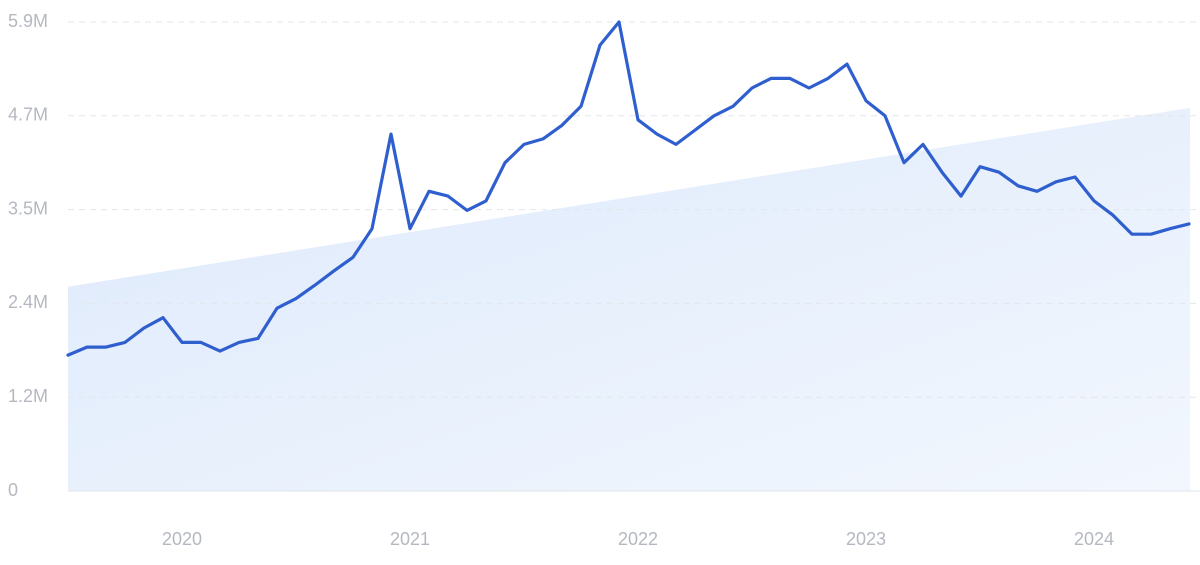 The width and height of the screenshot is (1200, 565). Describe the element at coordinates (28, 115) in the screenshot. I see `y-tick-label: 4.7M` at that location.